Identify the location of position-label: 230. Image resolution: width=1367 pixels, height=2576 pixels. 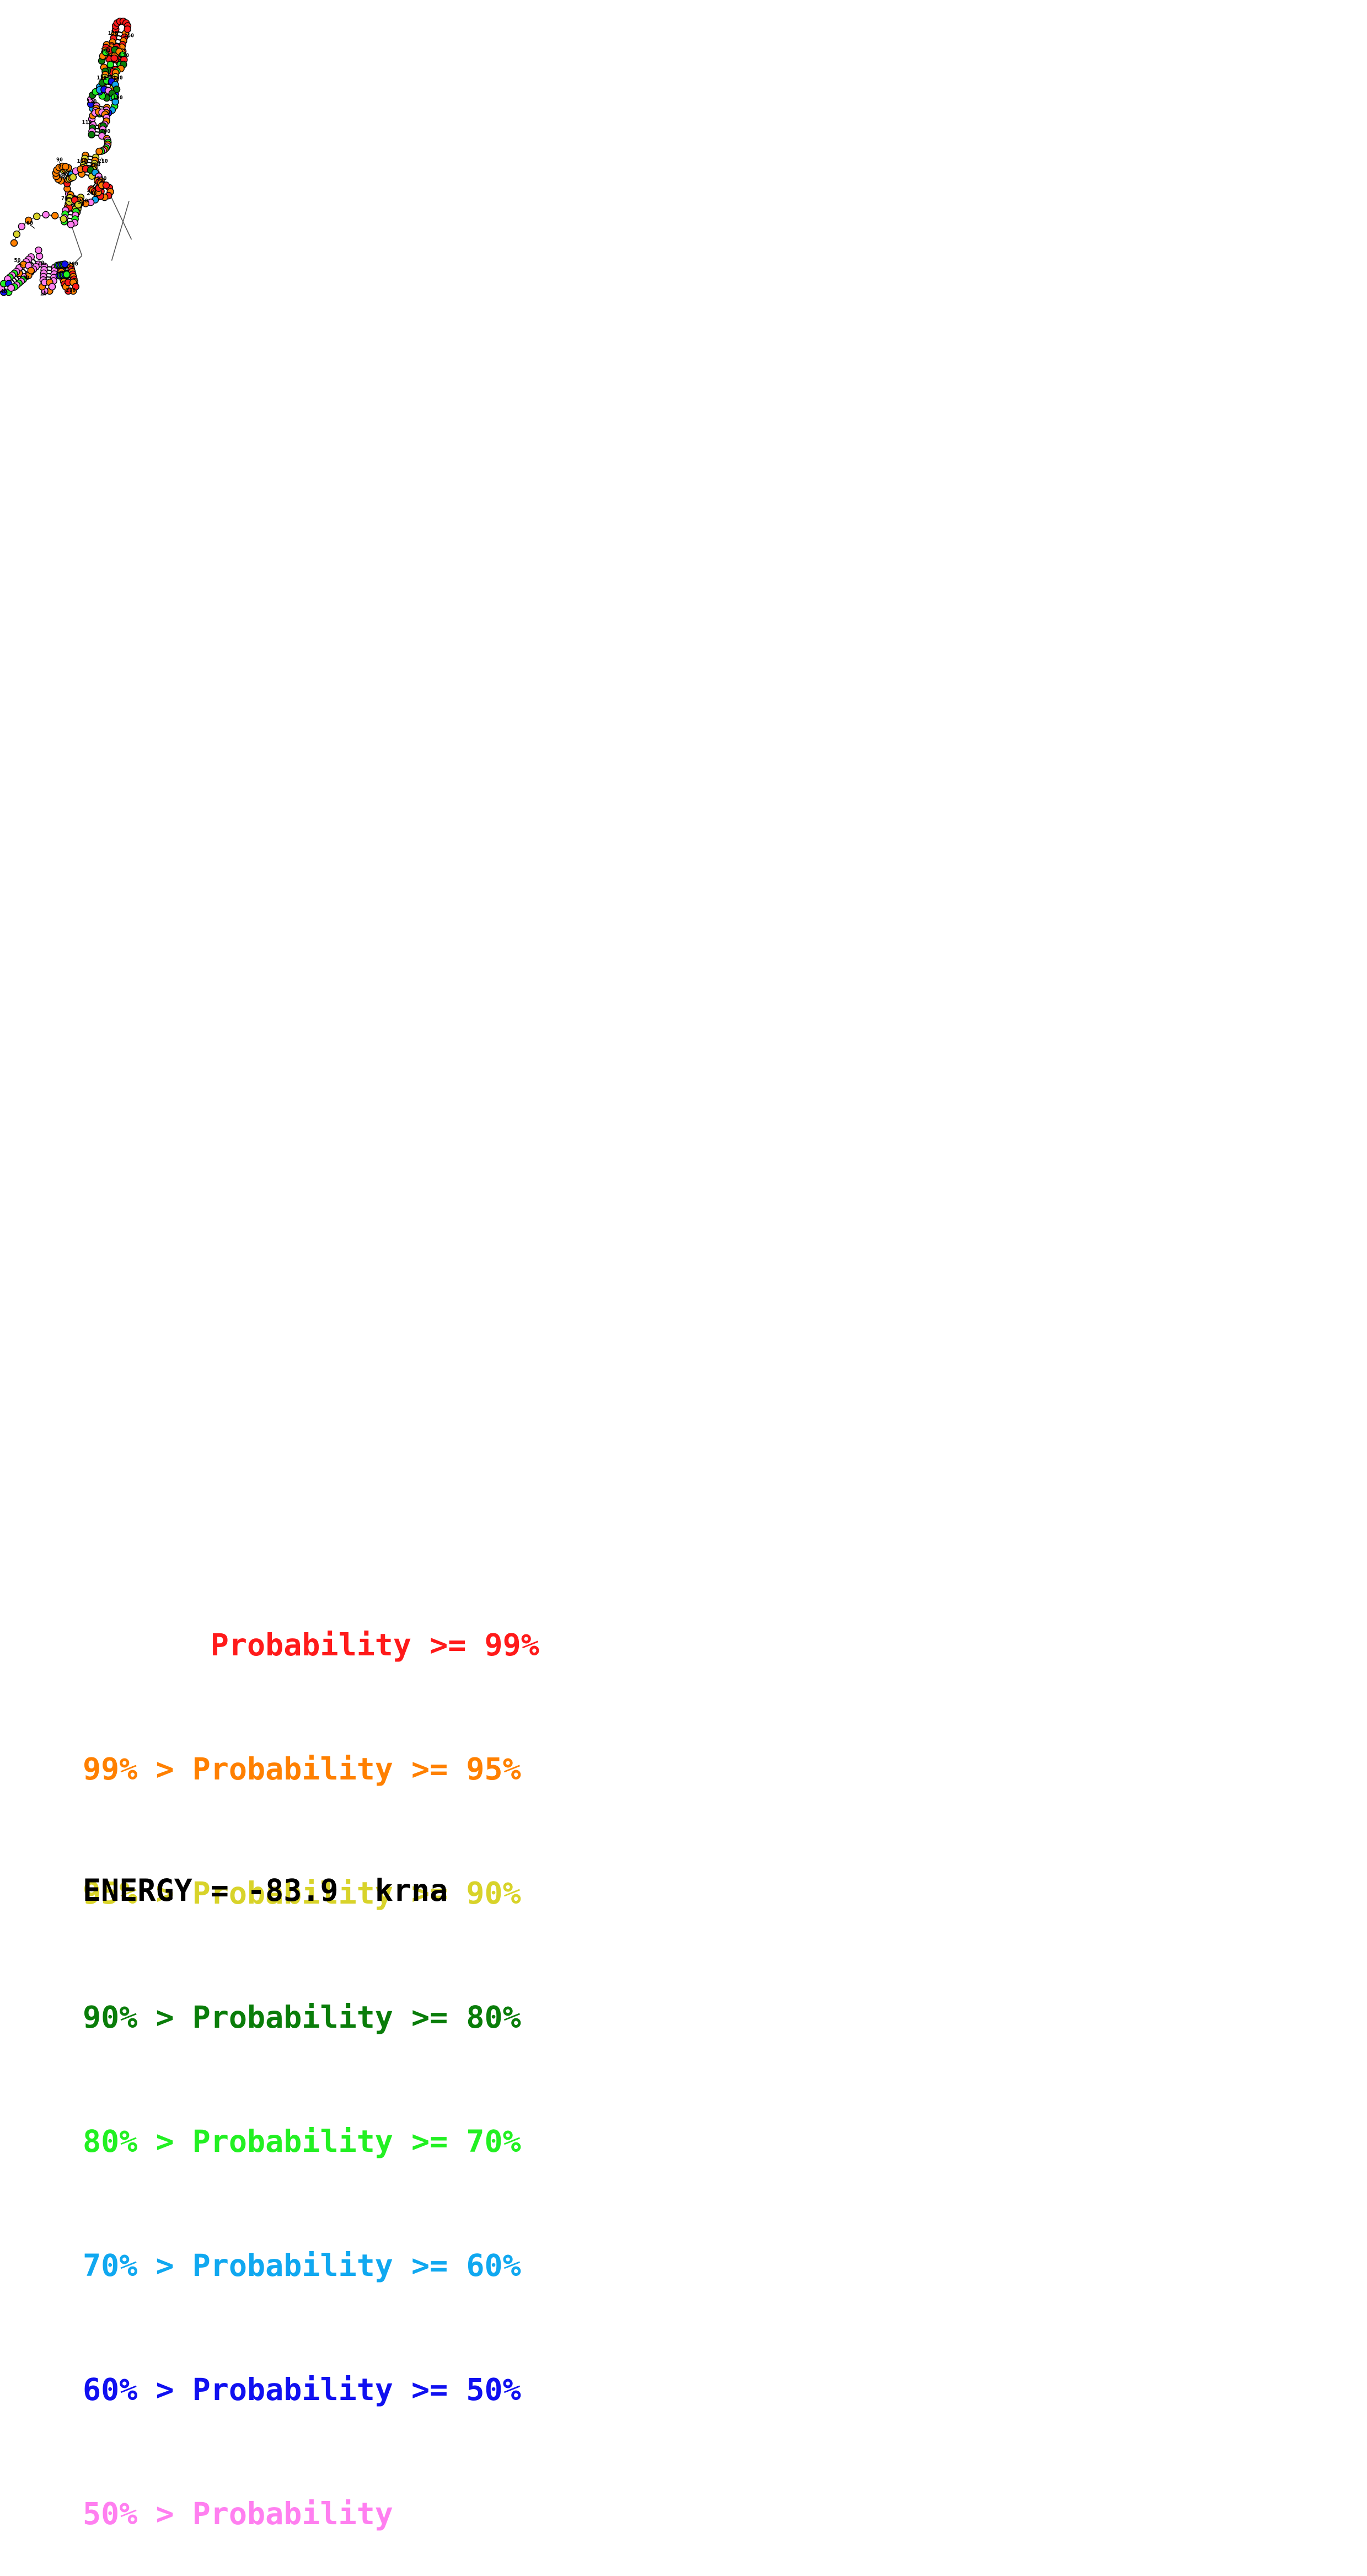
(101, 178).